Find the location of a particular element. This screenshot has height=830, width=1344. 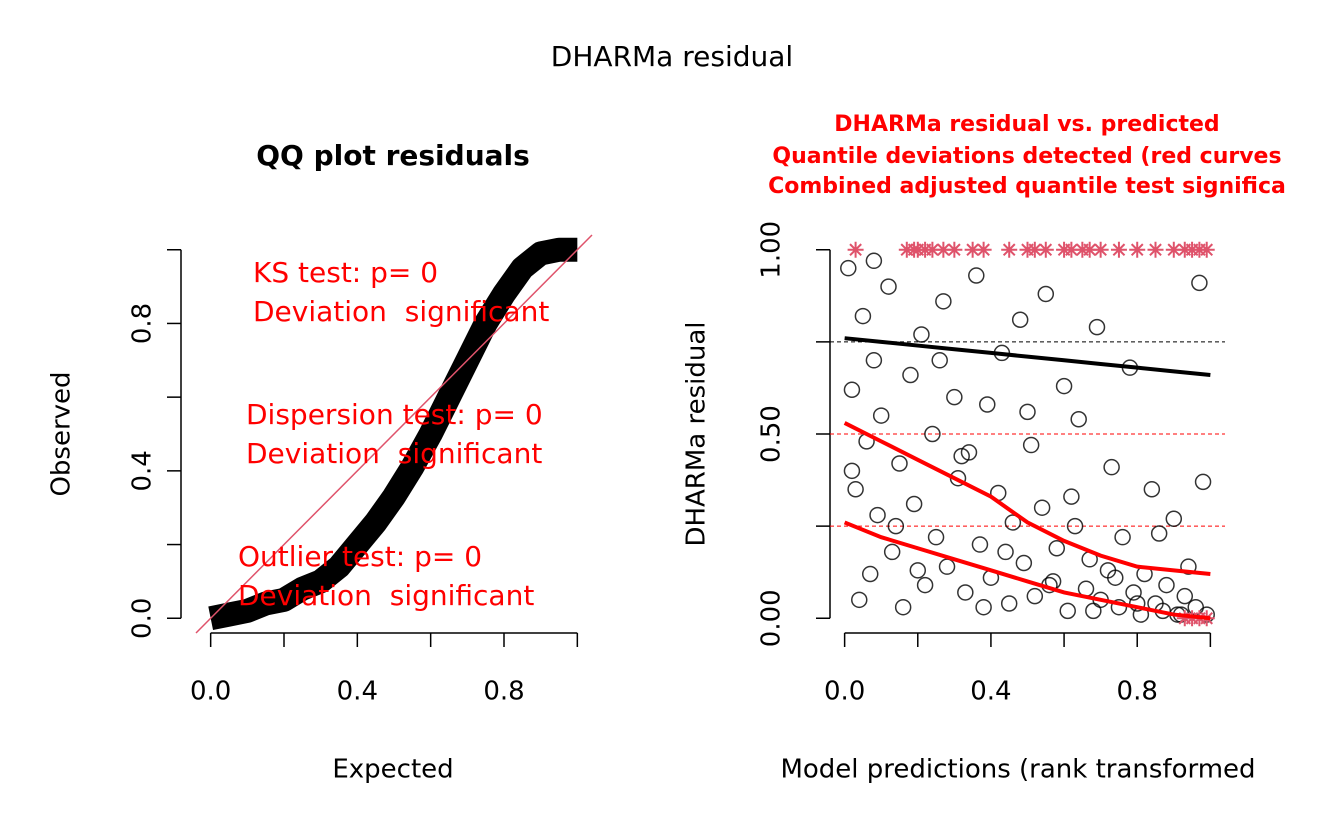

test-annotation: Deviation significant is located at coordinates (401, 311).